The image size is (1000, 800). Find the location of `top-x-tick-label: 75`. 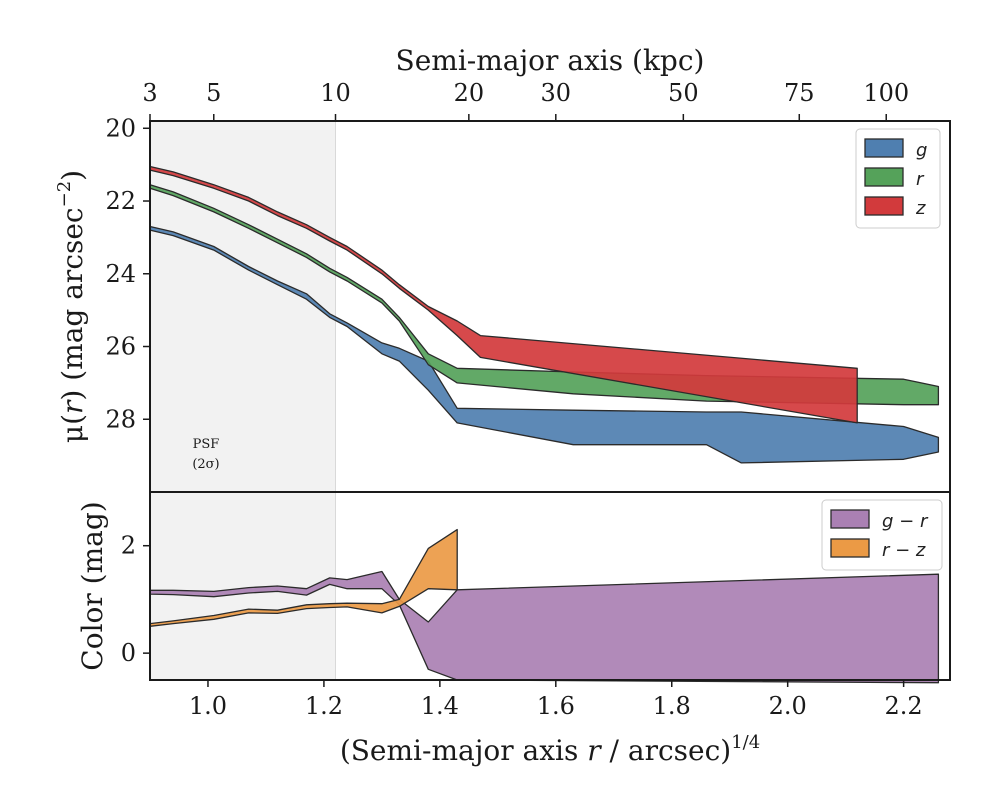

top-x-tick-label: 75 is located at coordinates (799, 93).